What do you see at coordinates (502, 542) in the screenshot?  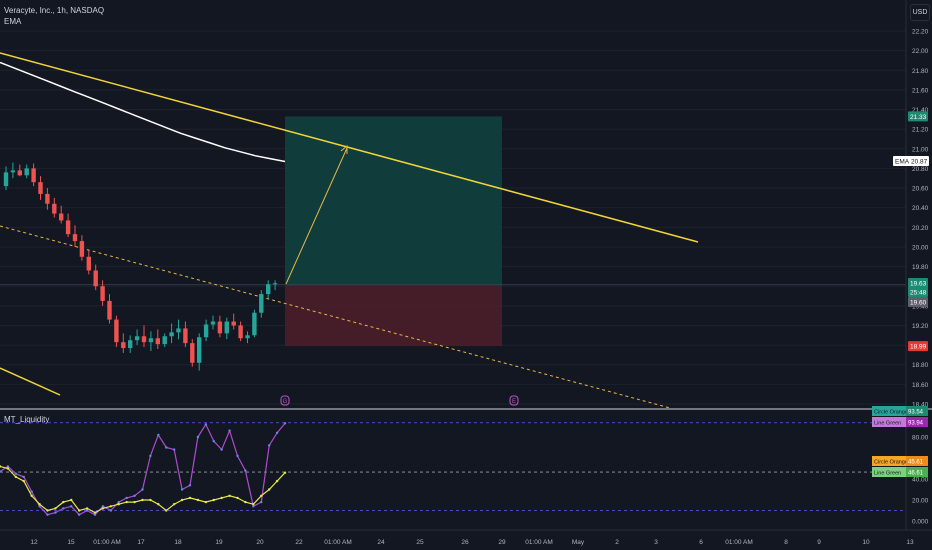 I see `time-tick: 29` at bounding box center [502, 542].